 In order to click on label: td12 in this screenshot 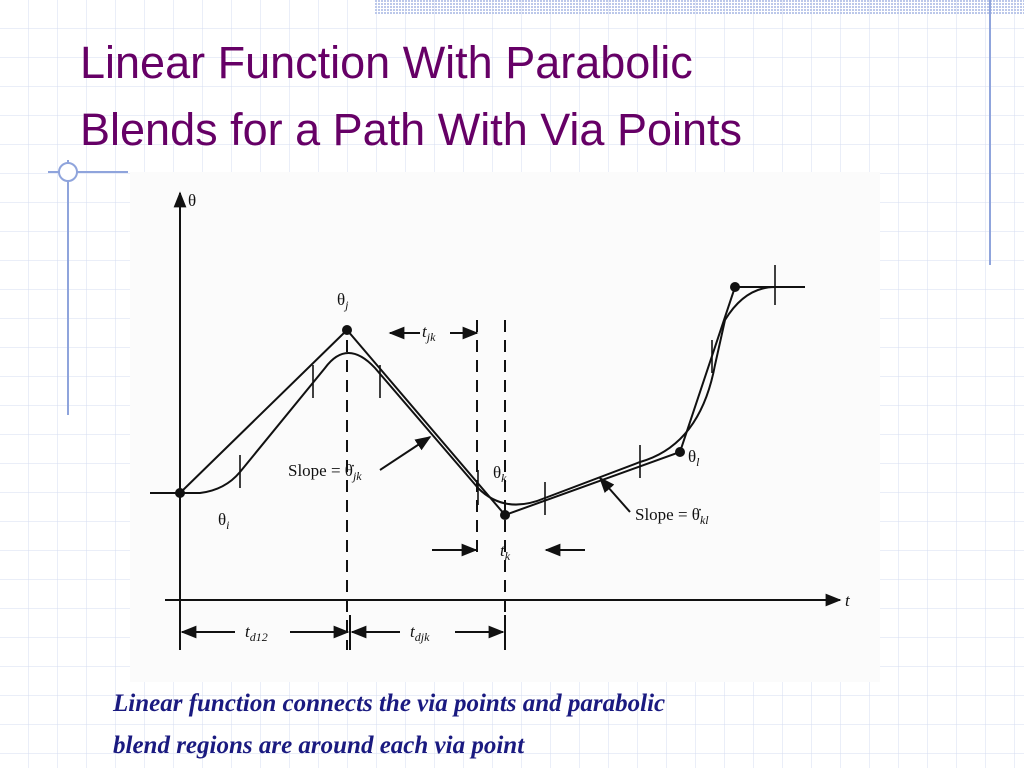, I will do `click(256, 633)`.